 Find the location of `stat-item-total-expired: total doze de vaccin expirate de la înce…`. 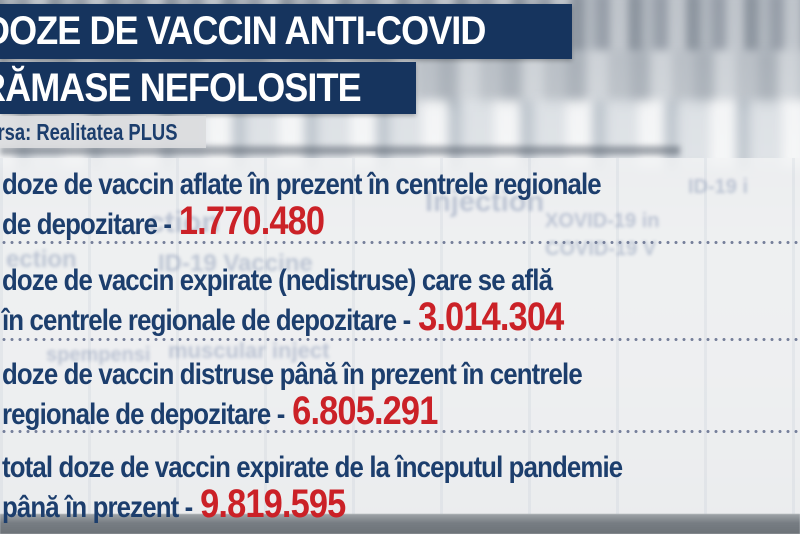

stat-item-total-expired: total doze de vaccin expirate de la înce… is located at coordinates (401, 486).